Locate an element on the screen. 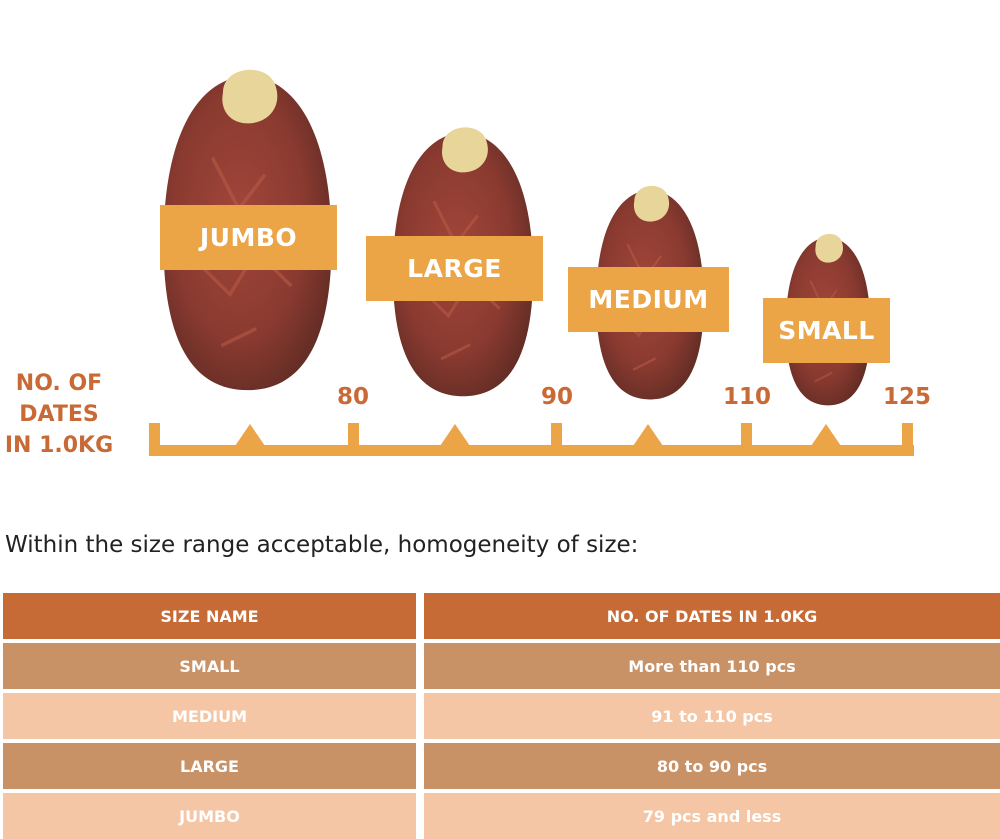 Image resolution: width=1000 pixels, height=839 pixels. table-cell-count: More than 110 pcs is located at coordinates (712, 666).